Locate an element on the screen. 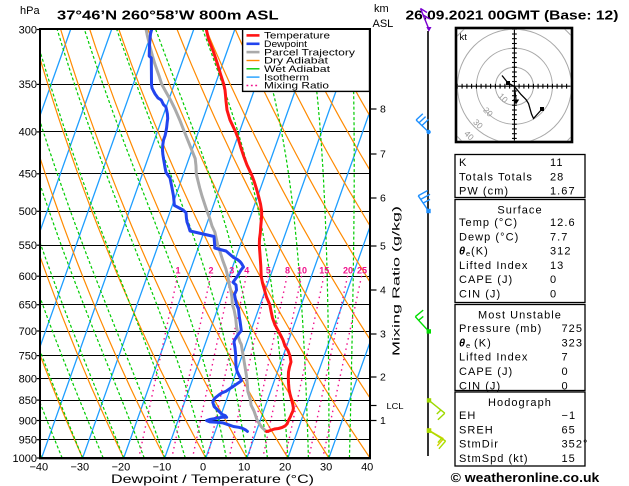 This screenshot has height=486, width=629. svg-text: −40 is located at coordinates (38, 468).